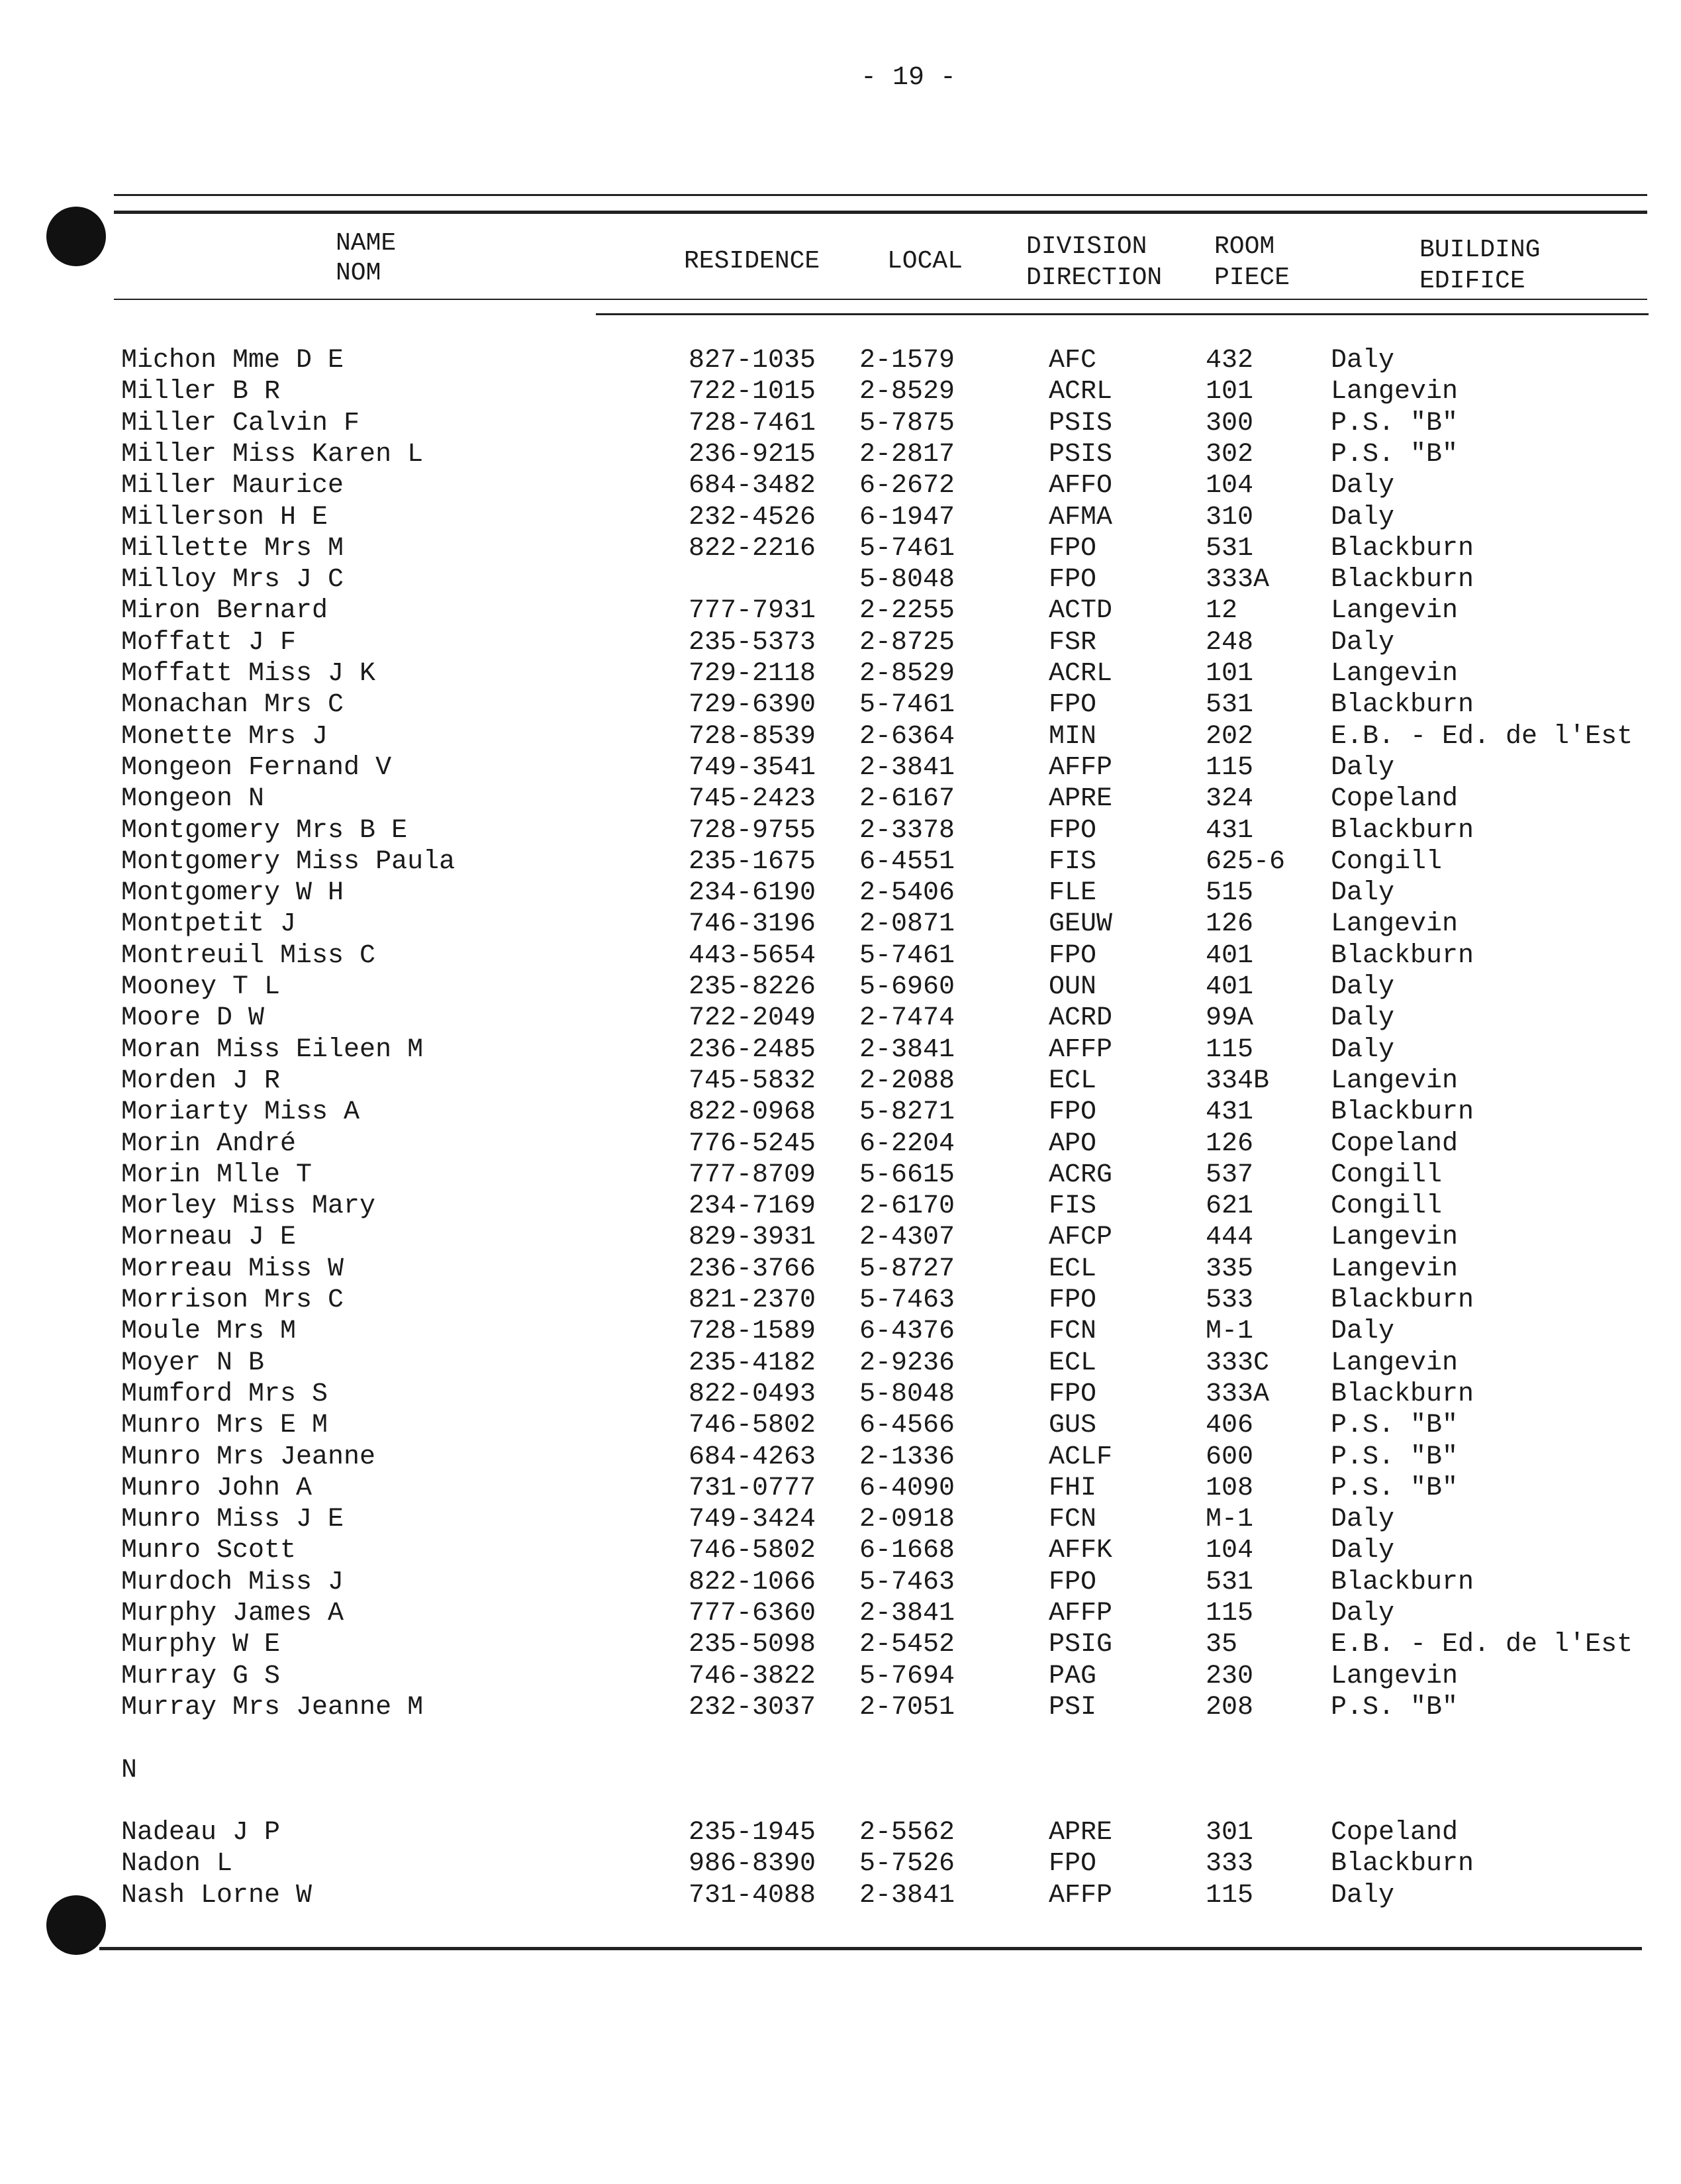 The height and width of the screenshot is (2184, 1681). What do you see at coordinates (1230, 392) in the screenshot?
I see `cell-room: 101` at bounding box center [1230, 392].